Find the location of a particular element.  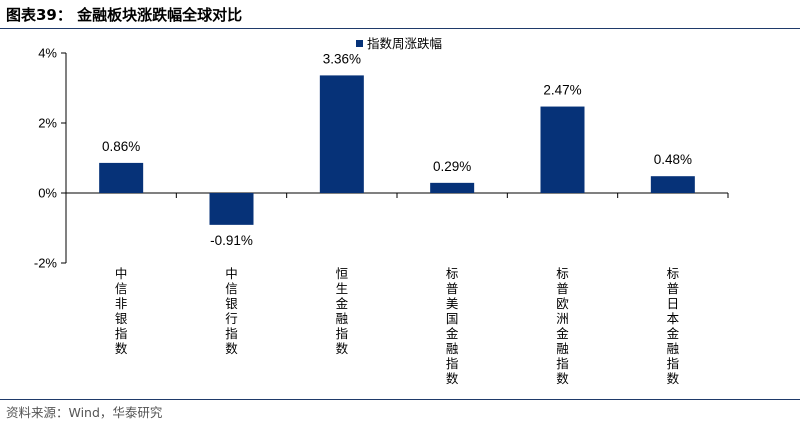

category-label: 恒生金融指数 is located at coordinates (342, 311).